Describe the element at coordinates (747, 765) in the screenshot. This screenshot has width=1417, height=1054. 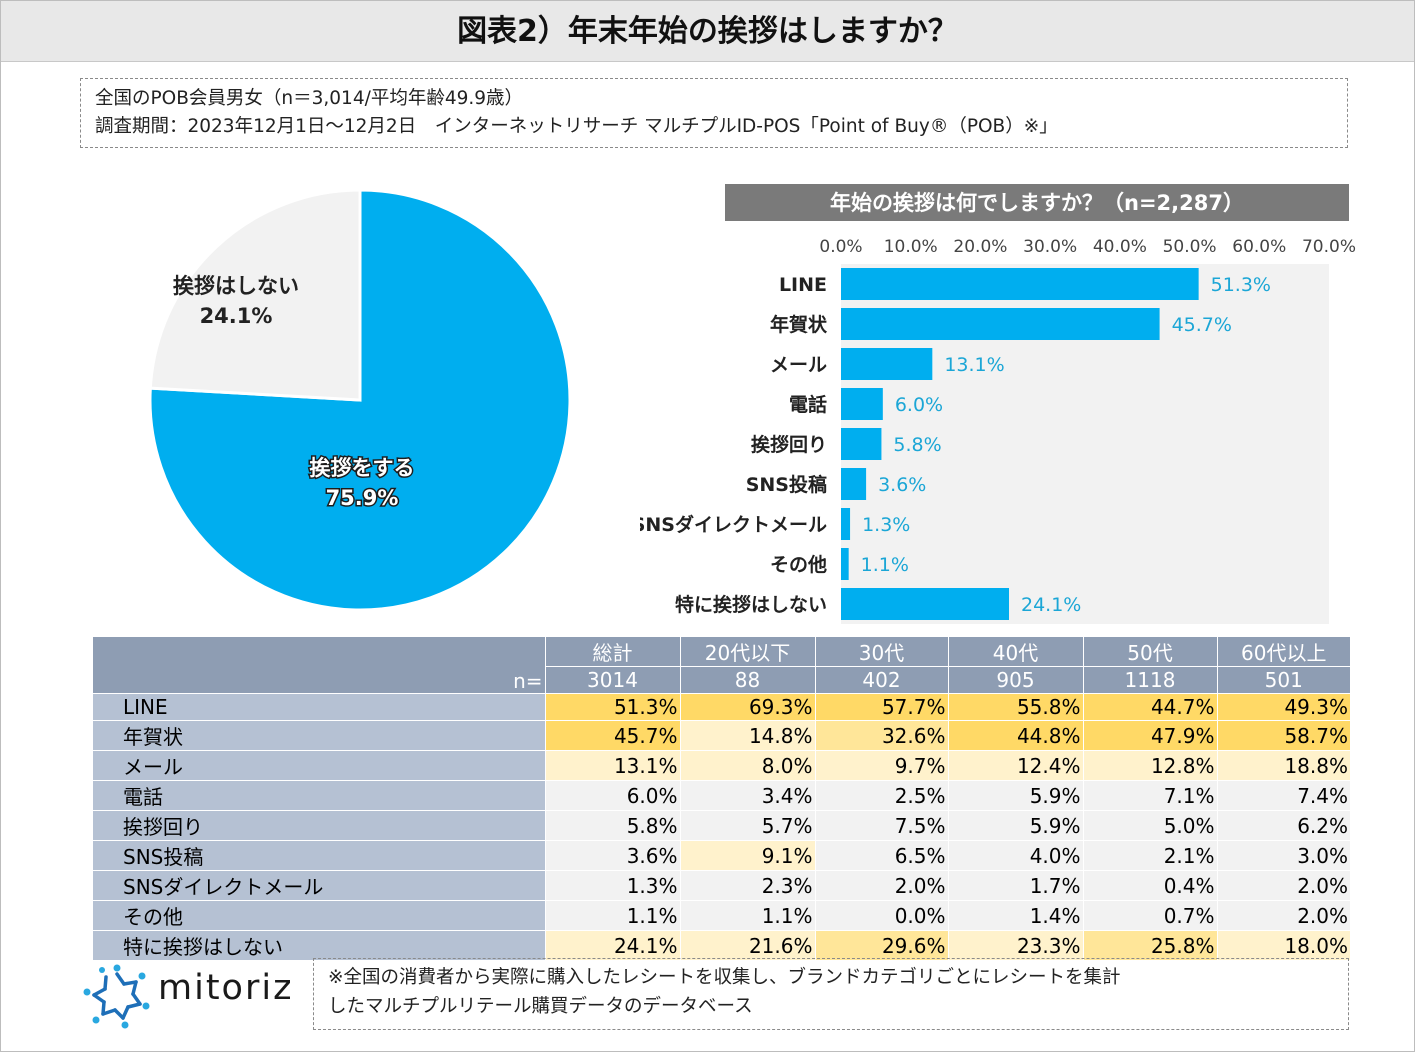
I see `table-cell: 8.0%` at that location.